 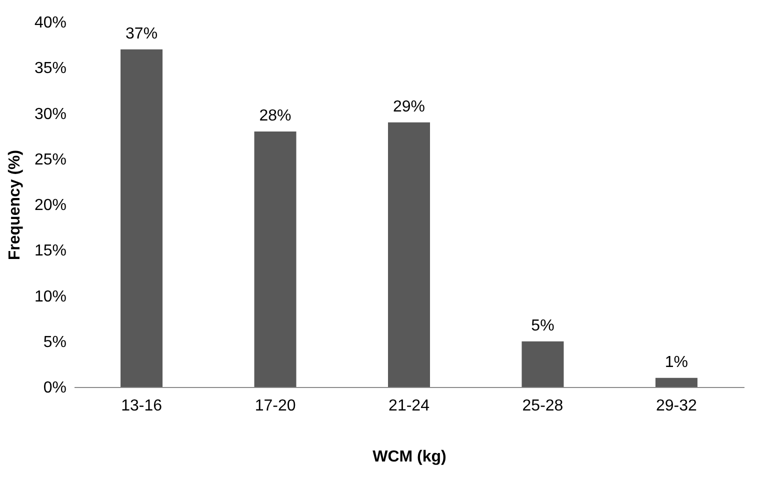 What do you see at coordinates (141, 406) in the screenshot?
I see `x-tick-label: 13-16` at bounding box center [141, 406].